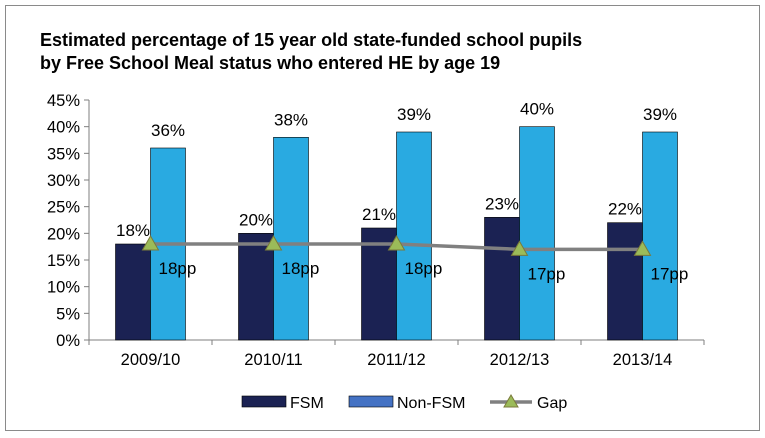 Image resolution: width=765 pixels, height=438 pixels. What do you see at coordinates (256, 219) in the screenshot?
I see `data-label-fsm: 20%` at bounding box center [256, 219].